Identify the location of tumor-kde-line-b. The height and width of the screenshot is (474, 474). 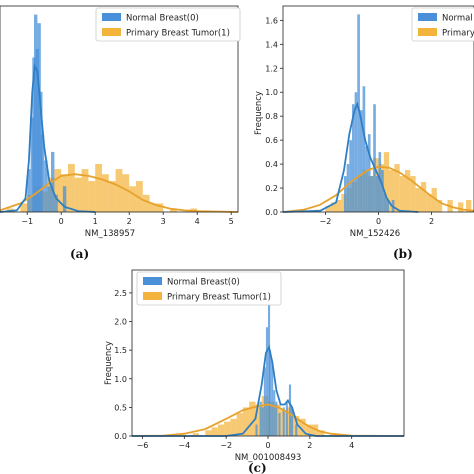
(378, 189).